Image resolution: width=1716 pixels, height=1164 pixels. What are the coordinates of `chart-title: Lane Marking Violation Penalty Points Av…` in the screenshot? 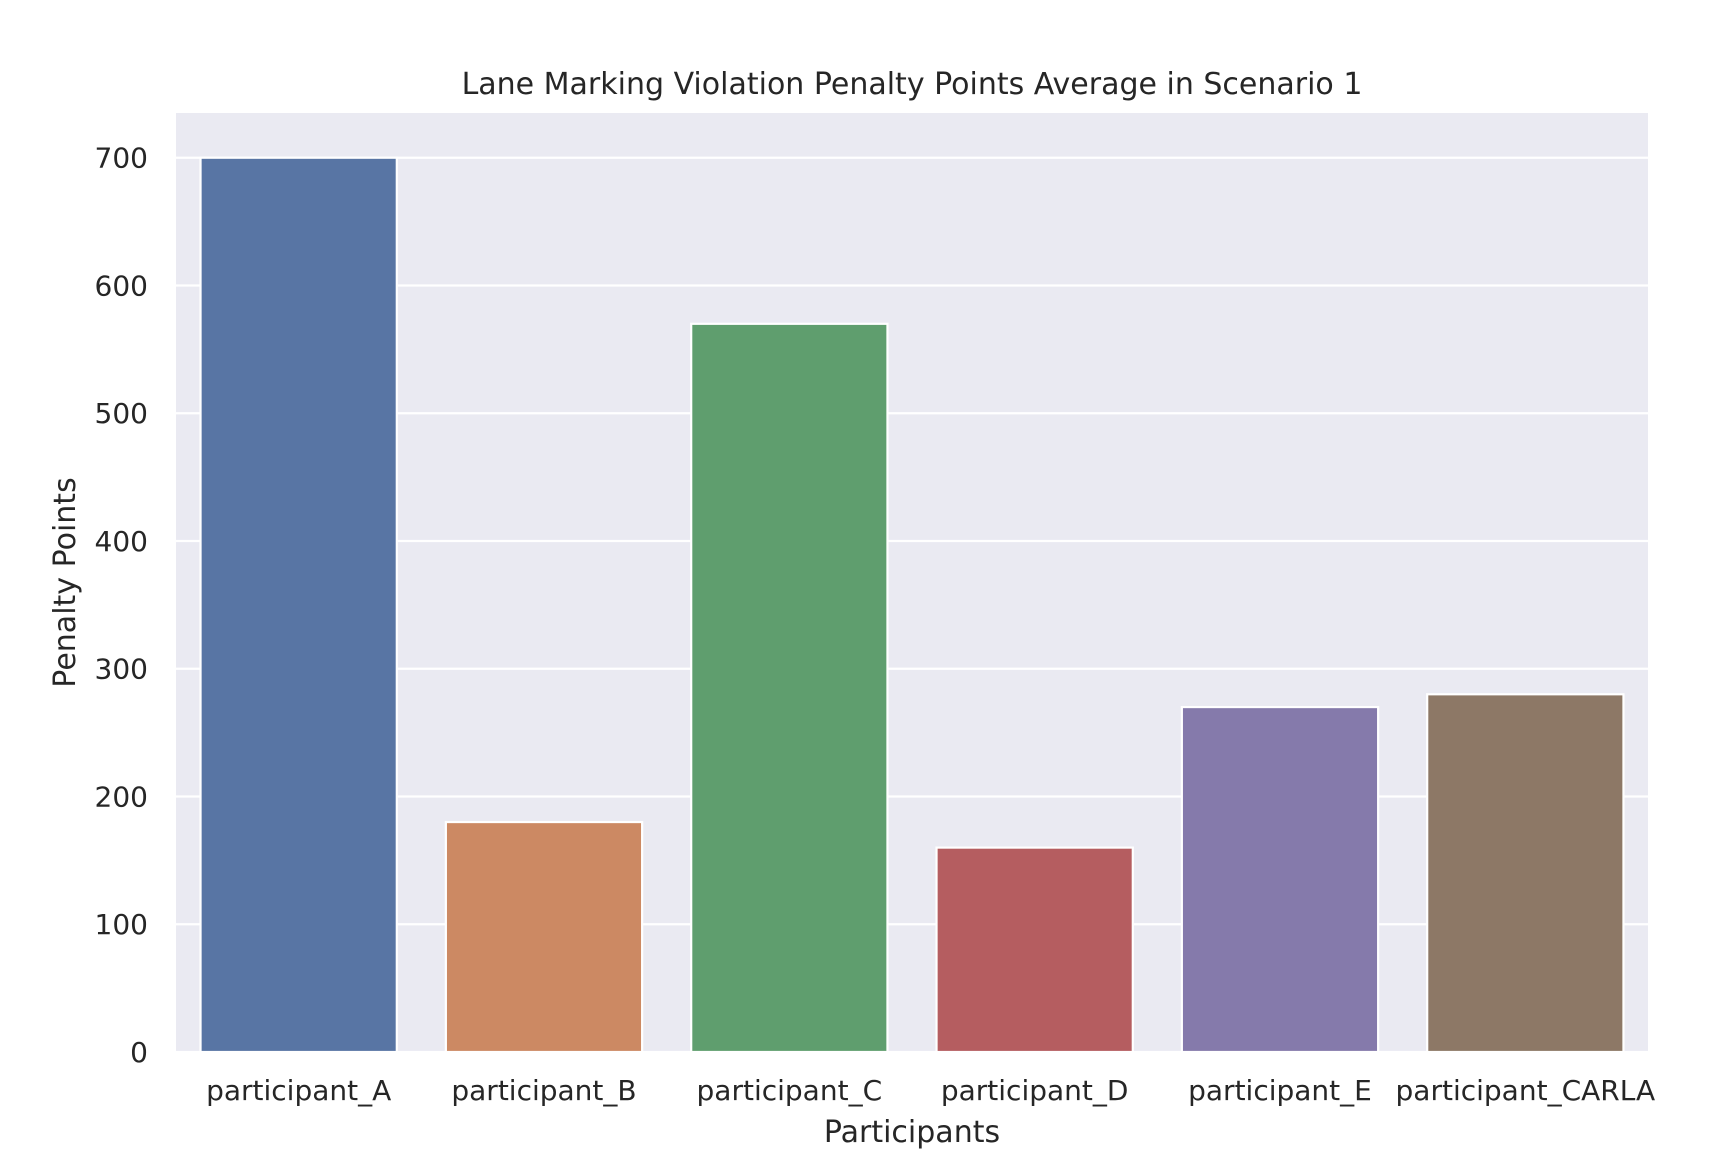 It's located at (912, 84).